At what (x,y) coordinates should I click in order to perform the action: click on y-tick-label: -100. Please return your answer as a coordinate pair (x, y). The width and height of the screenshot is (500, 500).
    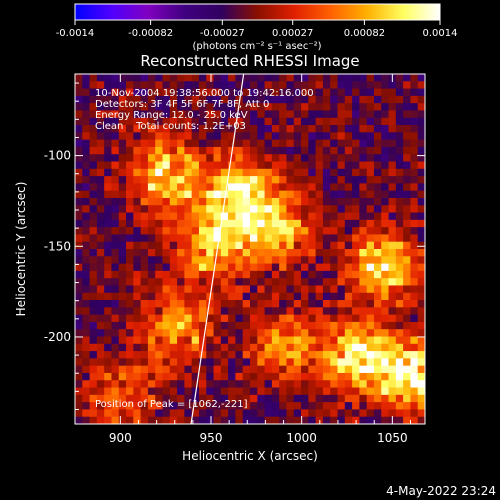
    Looking at the image, I should click on (57, 156).